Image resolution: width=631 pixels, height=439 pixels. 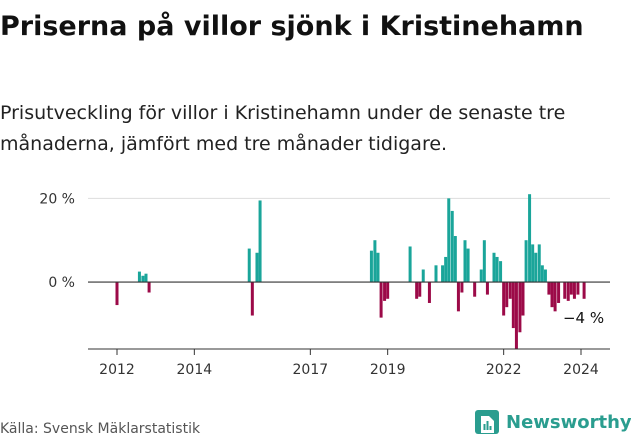 What do you see at coordinates (583, 318) in the screenshot?
I see `latest-value-label: −4 %` at bounding box center [583, 318].